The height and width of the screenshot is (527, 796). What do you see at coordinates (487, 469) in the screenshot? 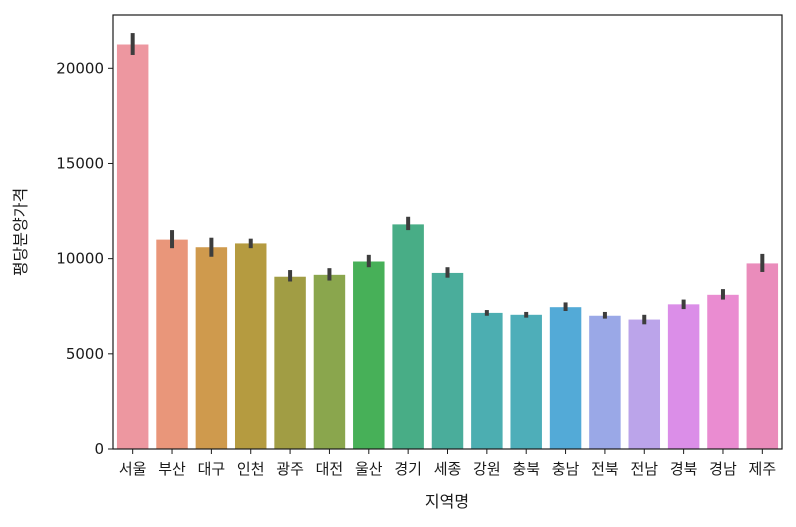
I see `x-tick-label-10: 강원` at bounding box center [487, 469].